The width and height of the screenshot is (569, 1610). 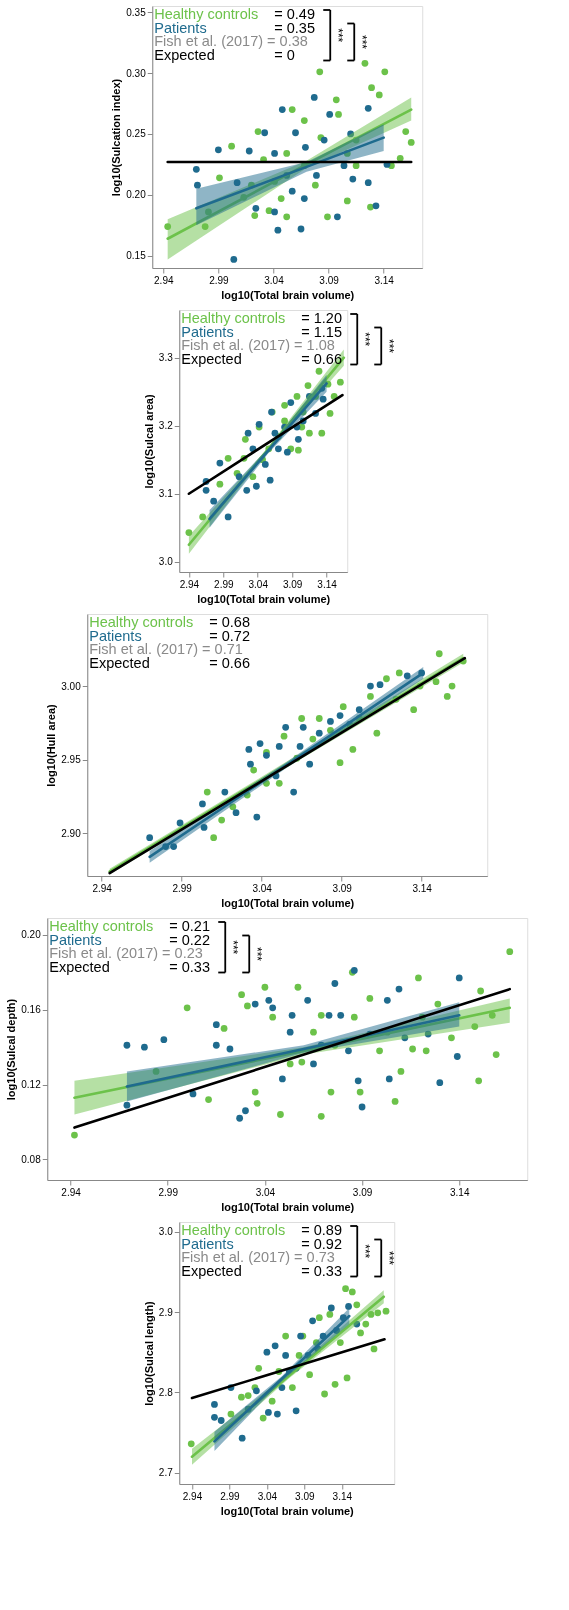 What do you see at coordinates (321, 1243) in the screenshot?
I see `annotation: = 0.92` at bounding box center [321, 1243].